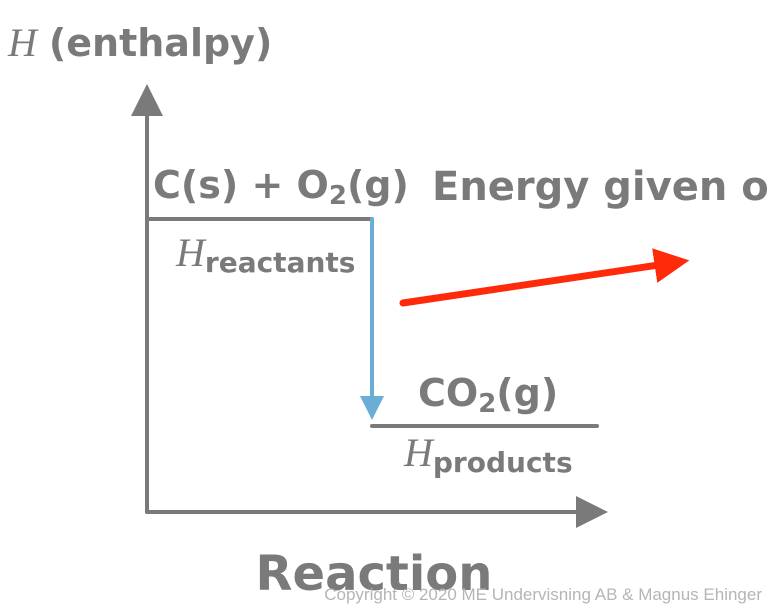 The height and width of the screenshot is (609, 769). I want to click on products-enthalpy: Hproducts, so click(488, 454).